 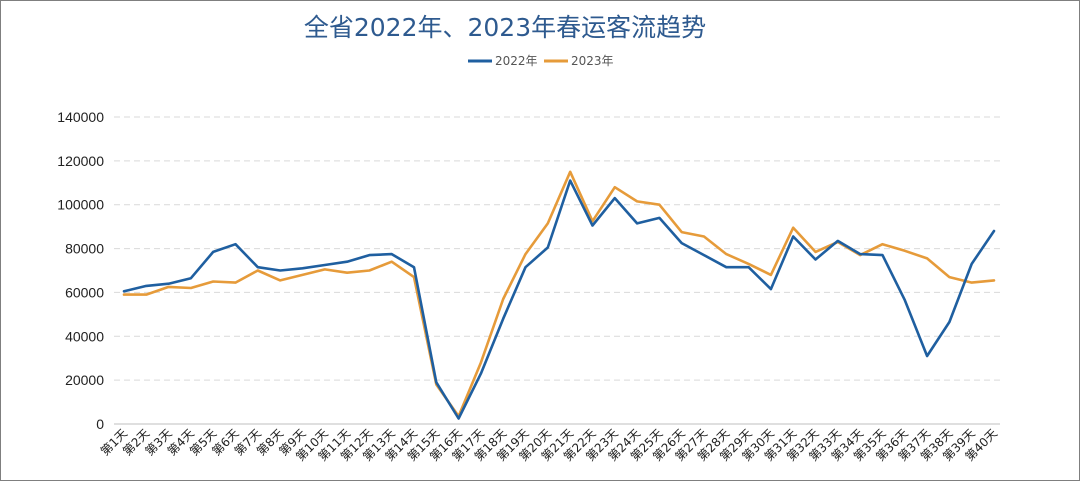 What do you see at coordinates (80, 205) in the screenshot?
I see `y-tick-label: 100000` at bounding box center [80, 205].